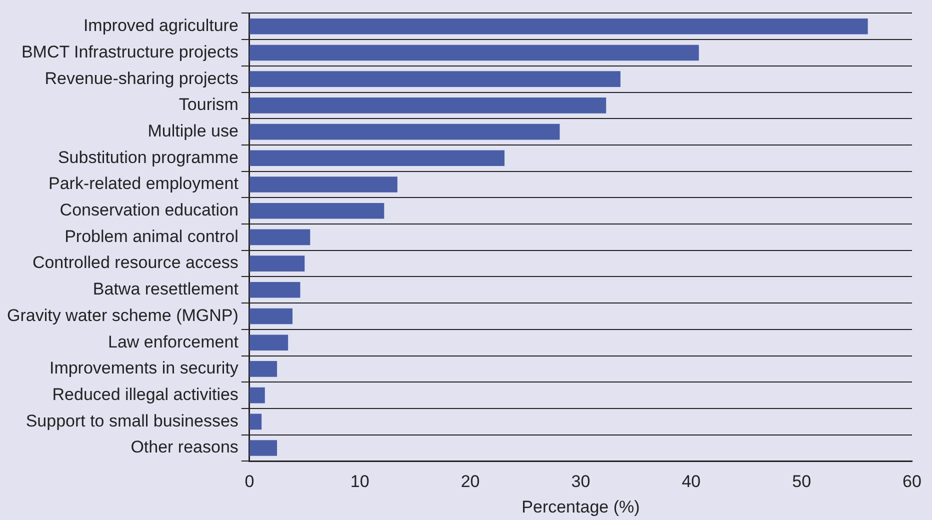 This screenshot has height=520, width=932. What do you see at coordinates (173, 342) in the screenshot?
I see `y-tick-label: Law enforcement` at bounding box center [173, 342].